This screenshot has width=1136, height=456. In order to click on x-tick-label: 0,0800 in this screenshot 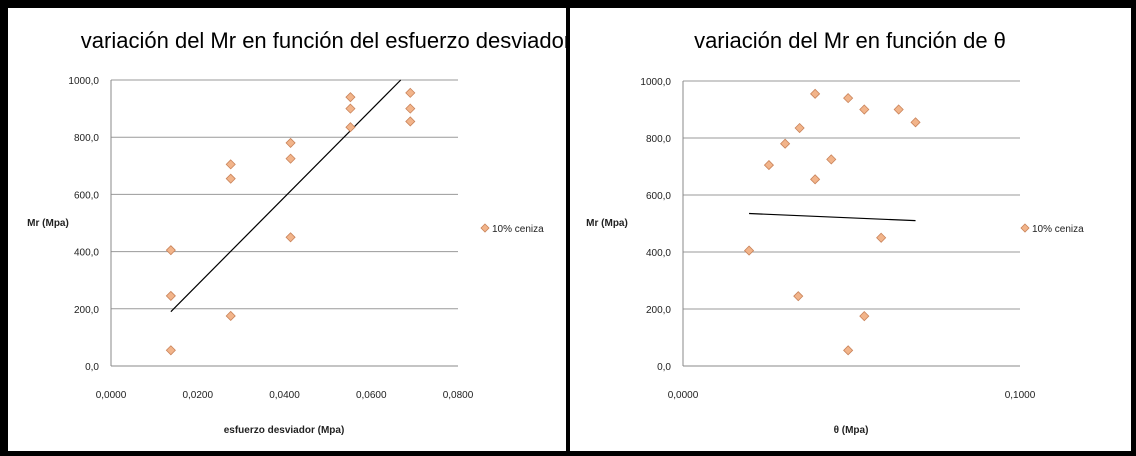, I will do `click(458, 395)`.